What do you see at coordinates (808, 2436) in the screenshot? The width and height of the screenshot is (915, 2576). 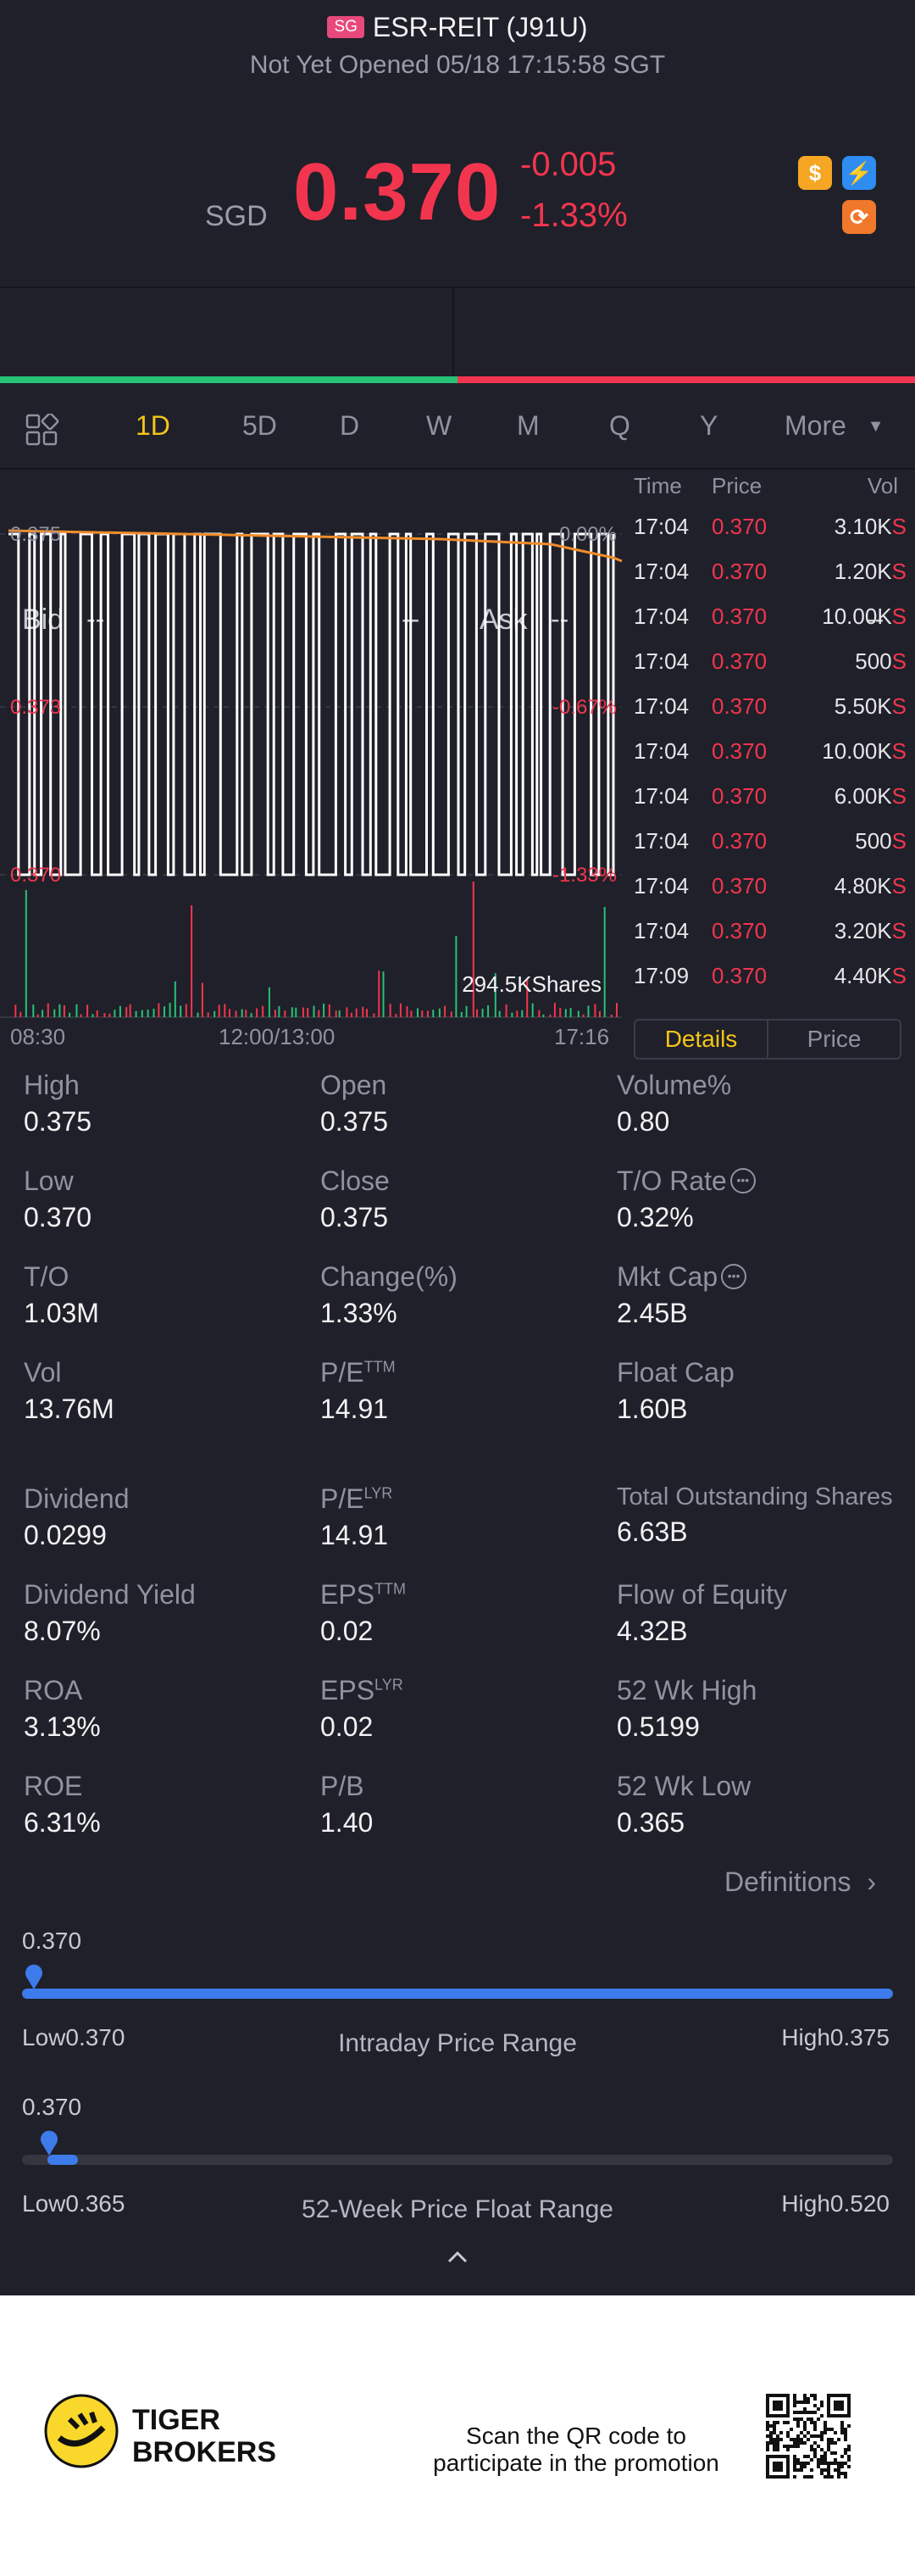 I see `qr-code` at bounding box center [808, 2436].